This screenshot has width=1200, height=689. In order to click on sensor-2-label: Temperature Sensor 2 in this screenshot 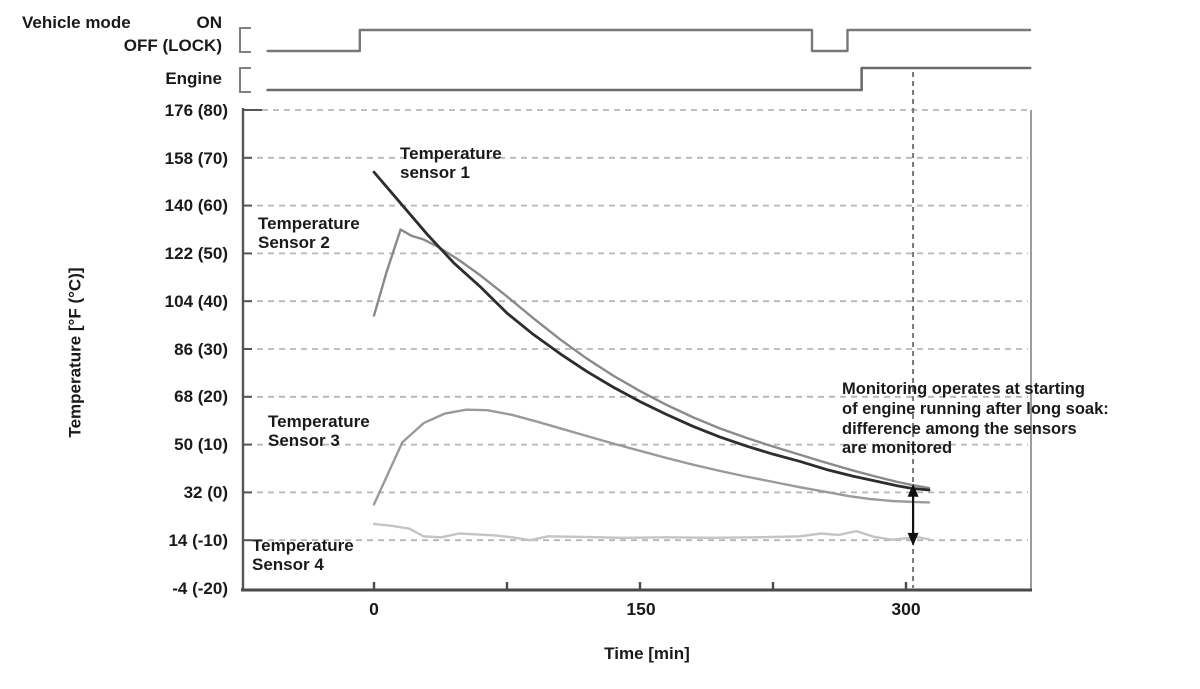, I will do `click(309, 233)`.